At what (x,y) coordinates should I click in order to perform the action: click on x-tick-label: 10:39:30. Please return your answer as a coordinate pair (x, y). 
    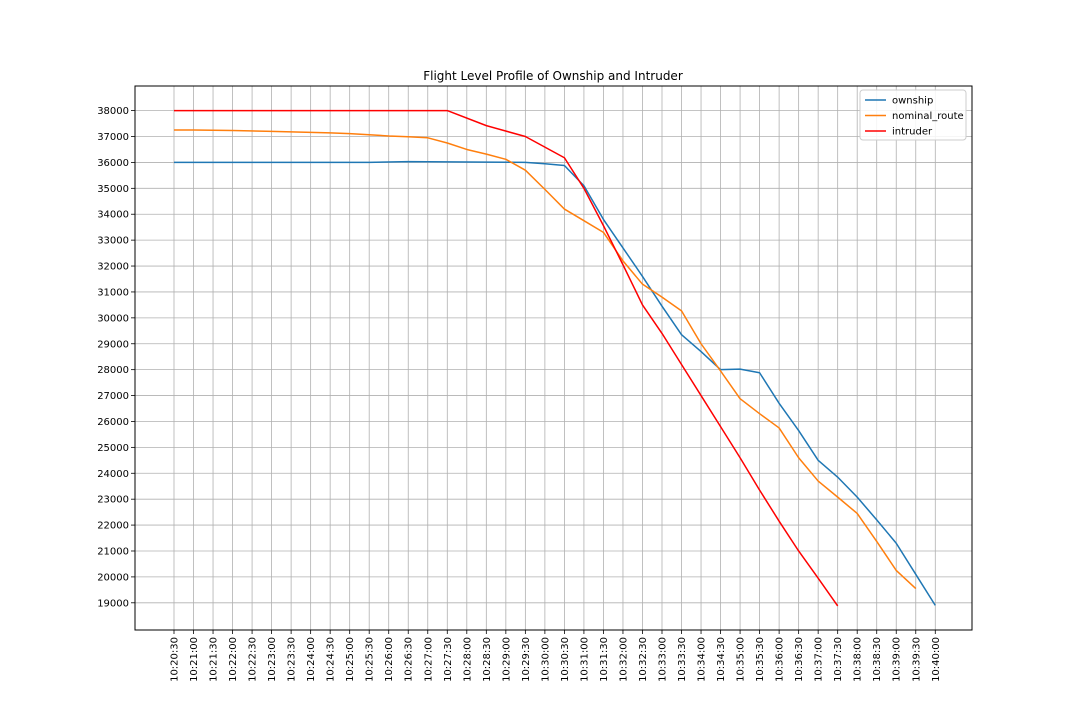
    Looking at the image, I should click on (916, 659).